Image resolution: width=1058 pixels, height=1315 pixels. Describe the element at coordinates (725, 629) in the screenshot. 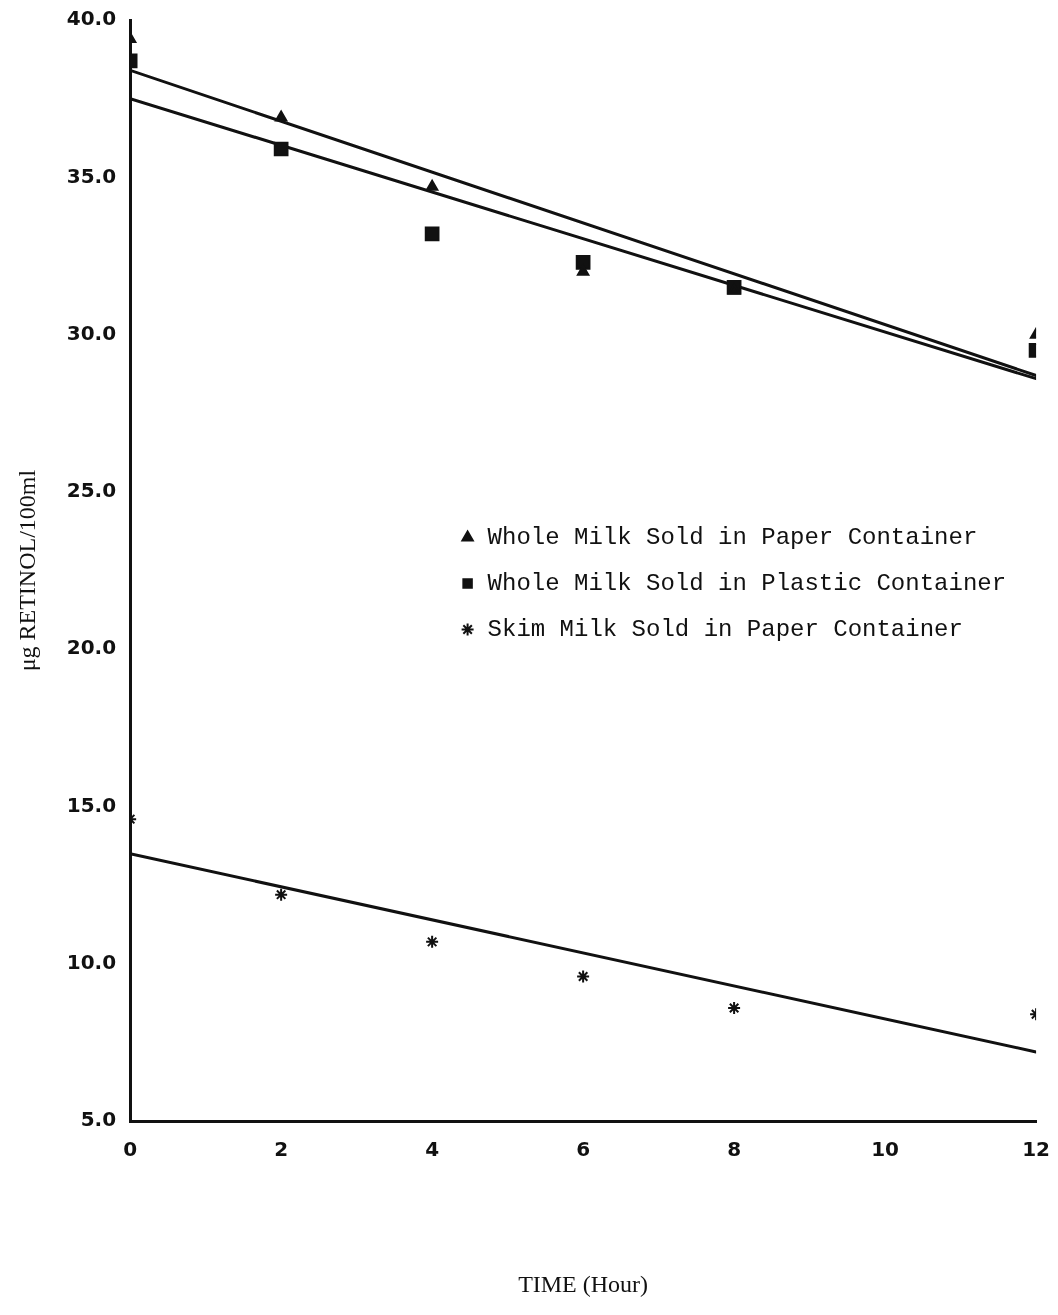

I see `legend-label: Skim Milk Sold in Paper Container` at that location.